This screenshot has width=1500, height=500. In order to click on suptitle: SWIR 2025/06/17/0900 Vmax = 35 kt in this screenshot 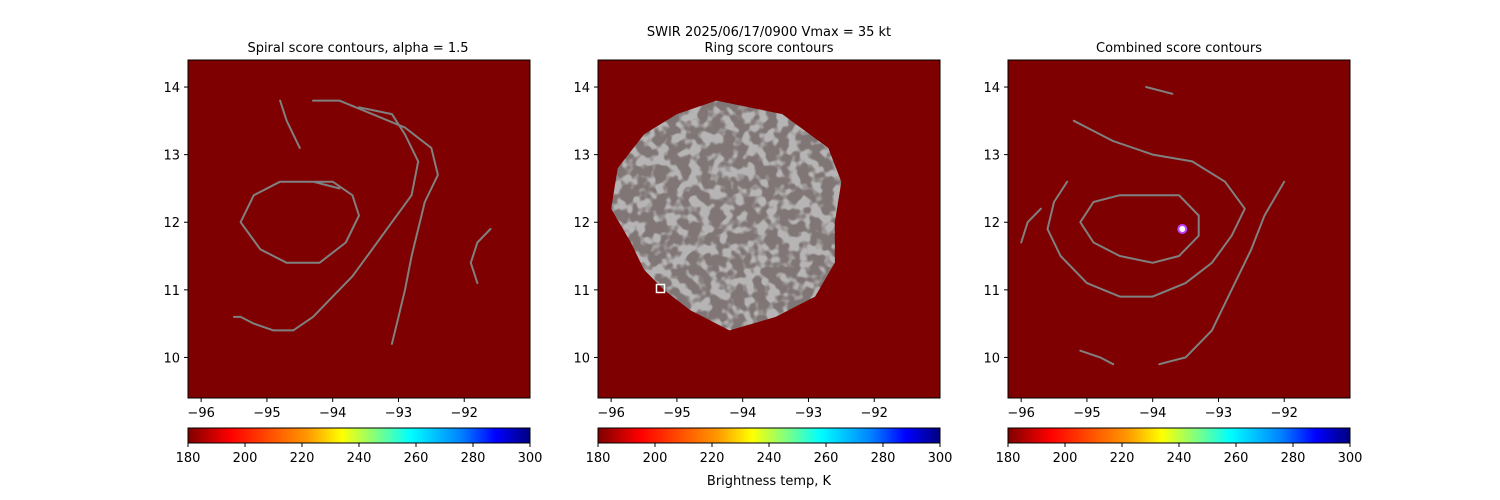, I will do `click(769, 32)`.